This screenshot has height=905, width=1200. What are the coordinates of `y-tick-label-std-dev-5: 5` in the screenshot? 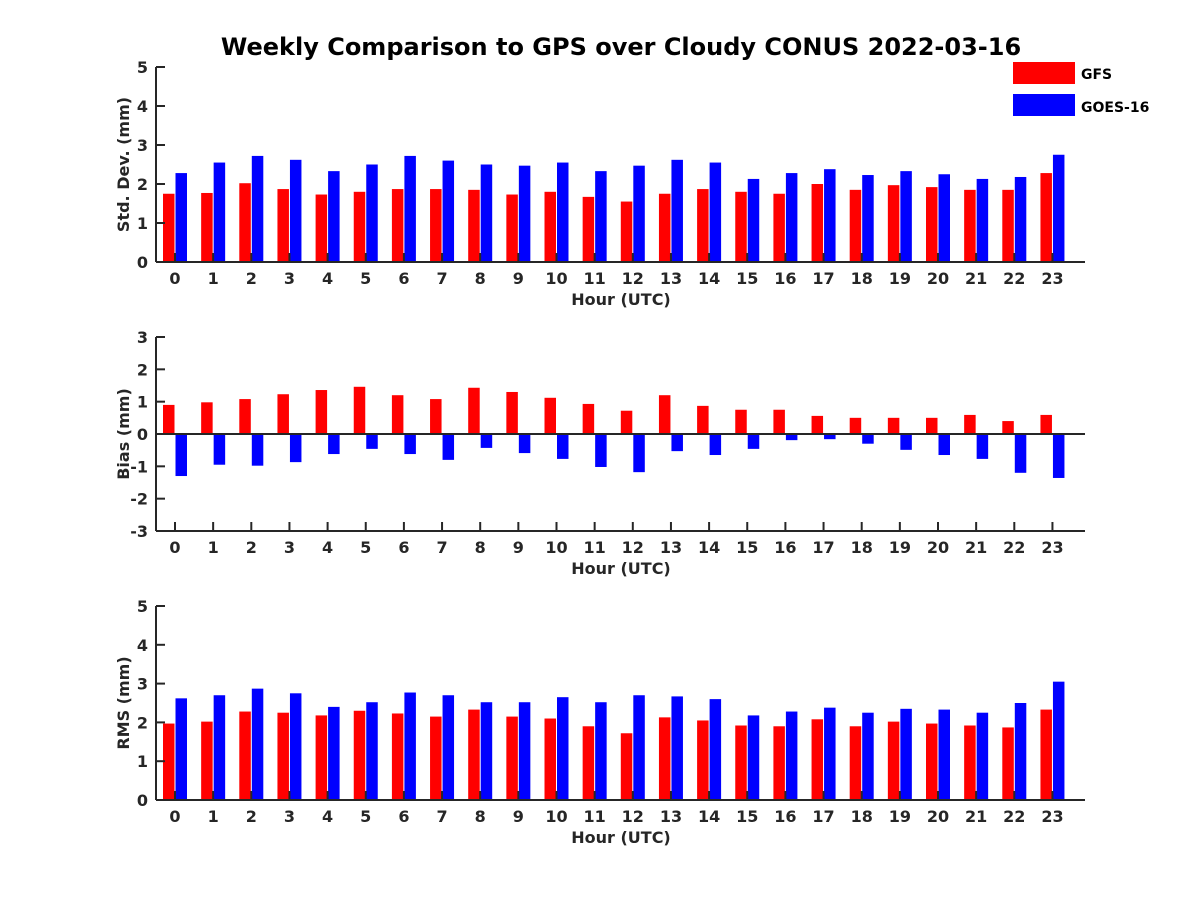 It's located at (142, 67).